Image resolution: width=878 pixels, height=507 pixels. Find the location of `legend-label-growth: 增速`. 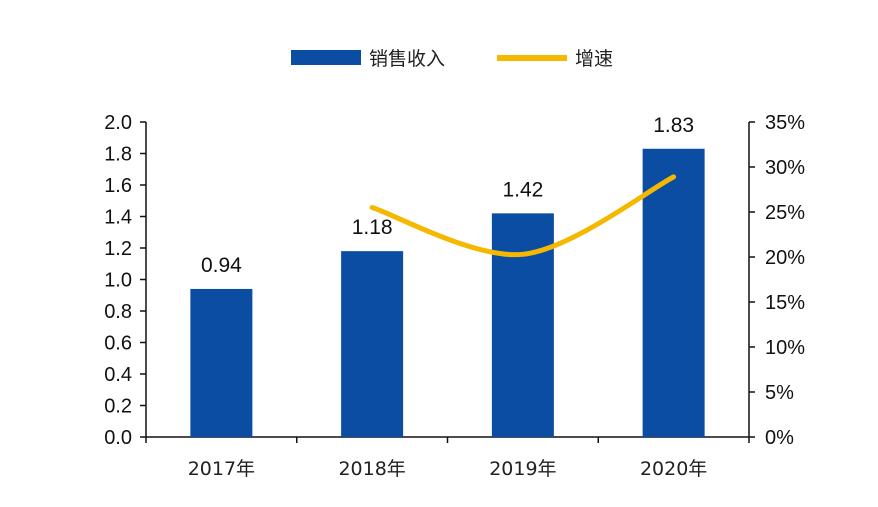

legend-label-growth: 增速 is located at coordinates (594, 59).